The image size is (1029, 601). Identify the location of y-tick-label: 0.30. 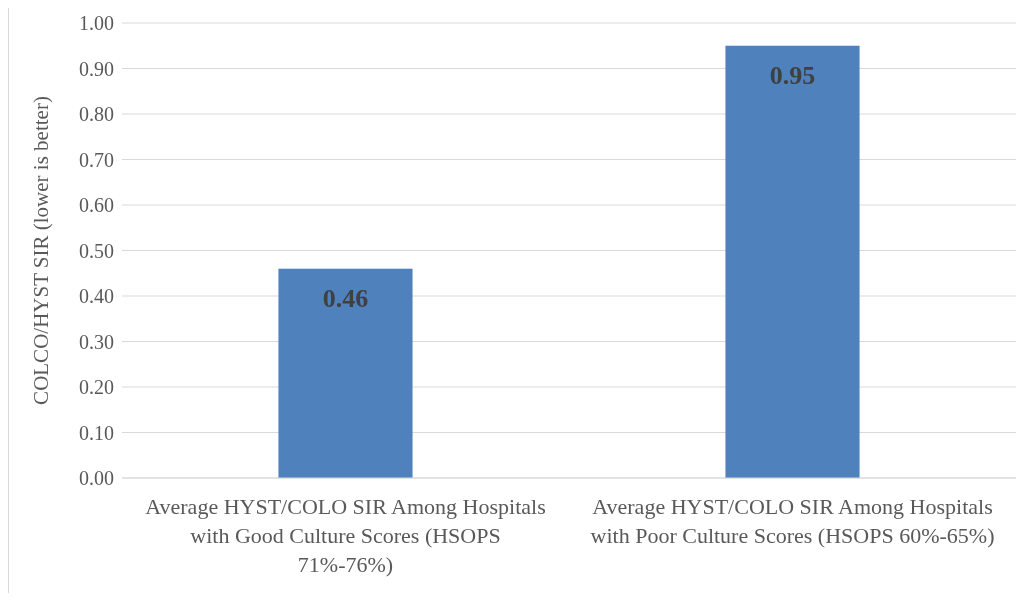
(96, 341).